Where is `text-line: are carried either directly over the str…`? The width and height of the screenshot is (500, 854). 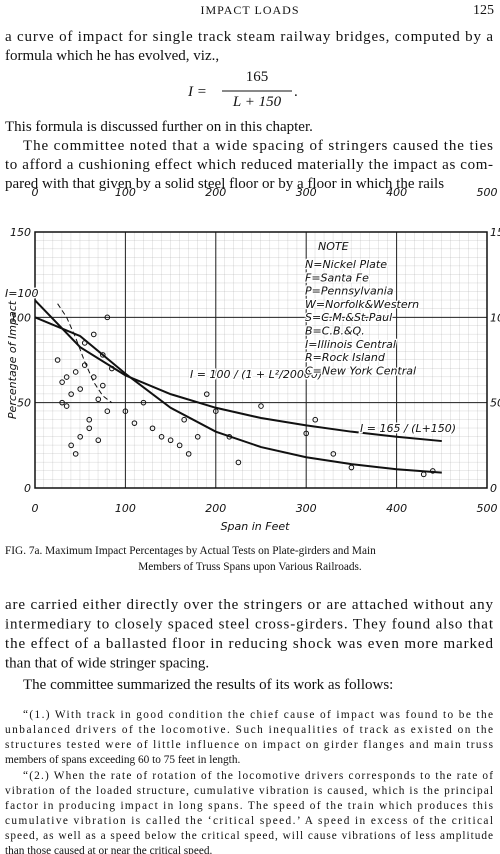 text-line: are carried either directly over the str… is located at coordinates (249, 605).